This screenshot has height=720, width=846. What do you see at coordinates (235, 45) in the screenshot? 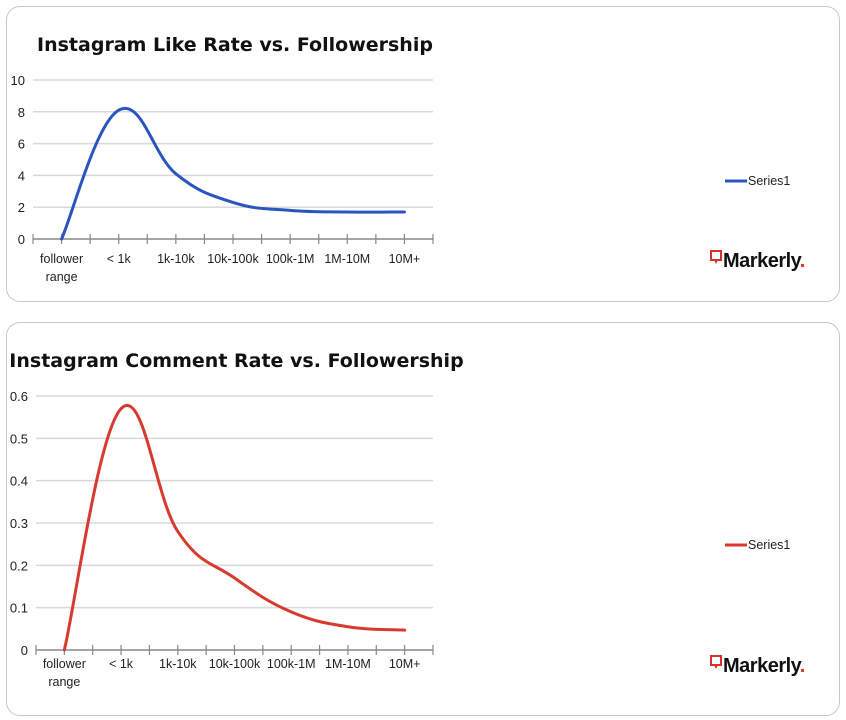
I see `chart-title: Instagram Like Rate vs. Followership` at bounding box center [235, 45].